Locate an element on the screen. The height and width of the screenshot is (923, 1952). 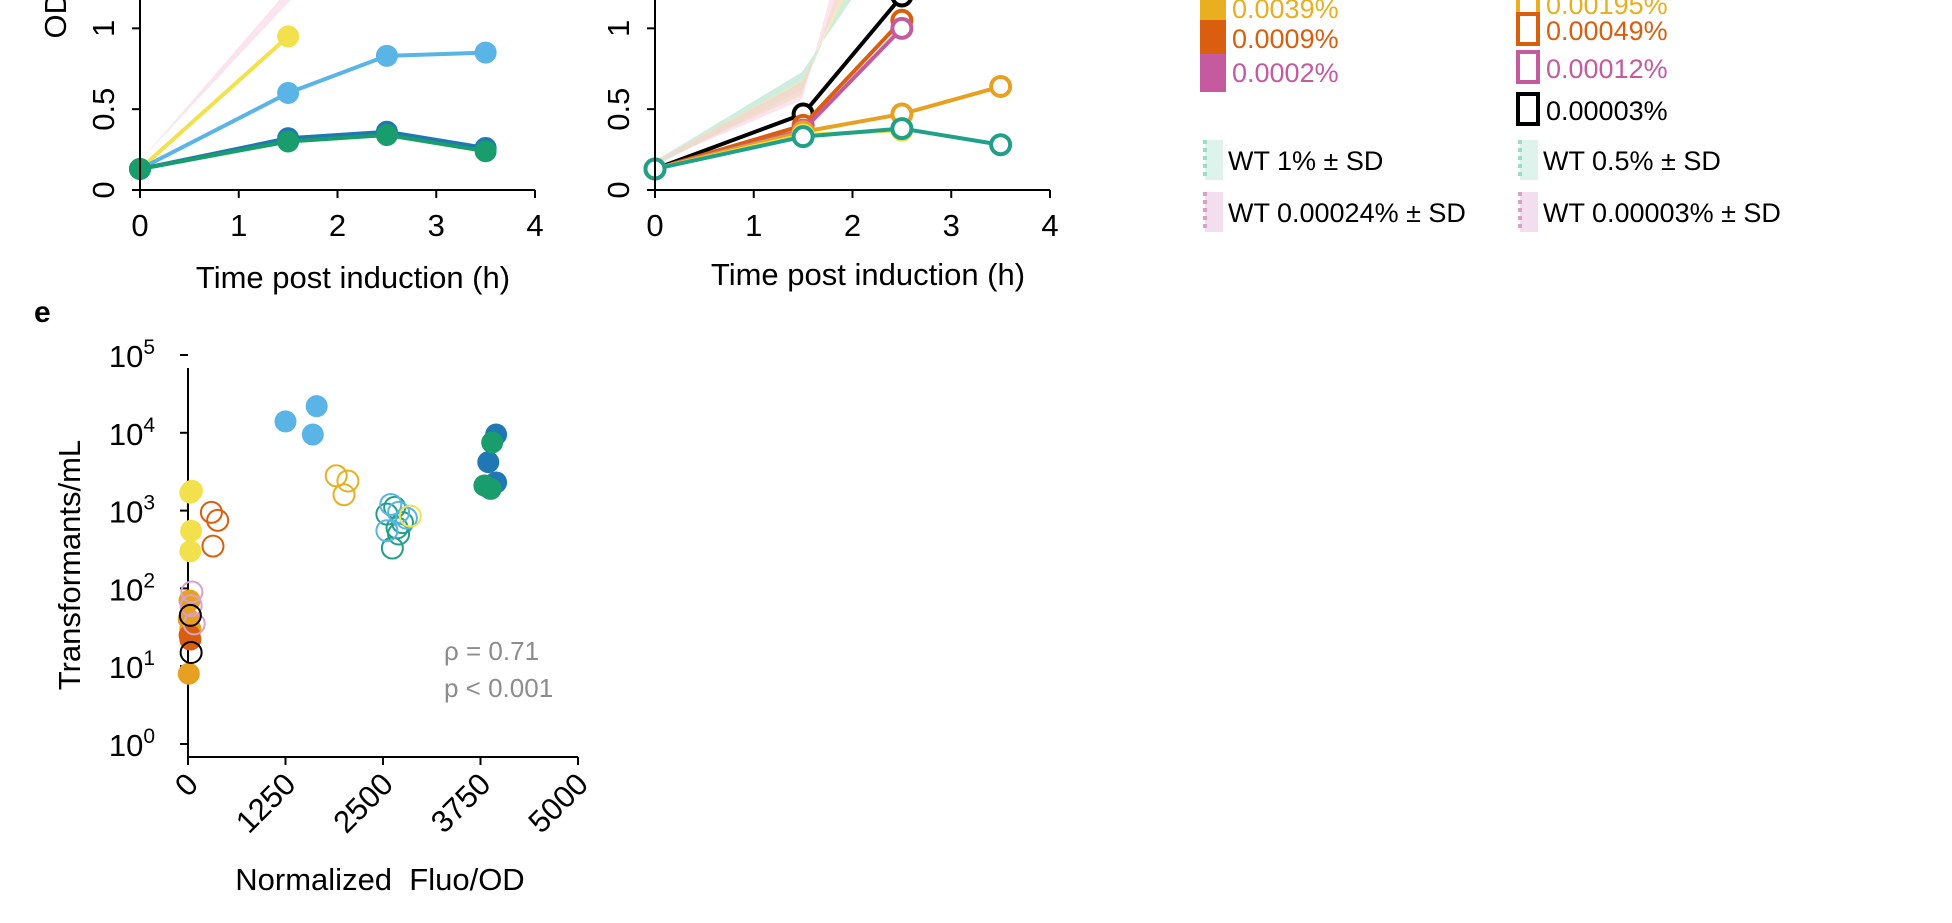
y-tick-label: 10³ is located at coordinates (132, 511).